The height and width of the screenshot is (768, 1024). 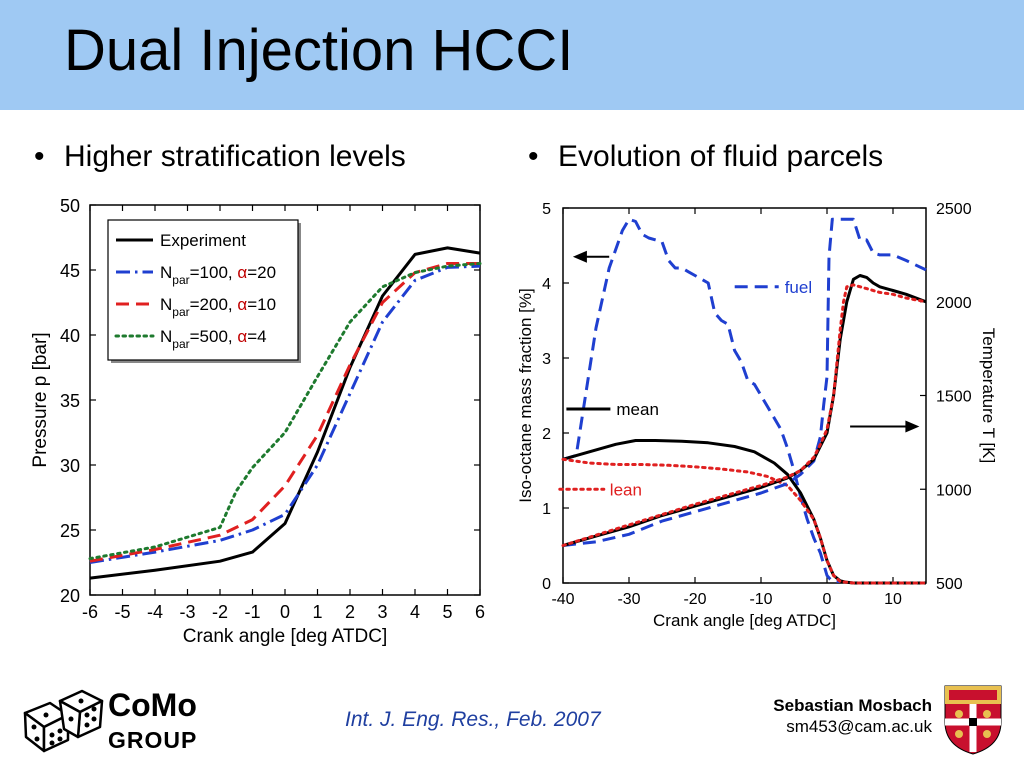 I want to click on x-tick-label: 10, so click(x=893, y=599).